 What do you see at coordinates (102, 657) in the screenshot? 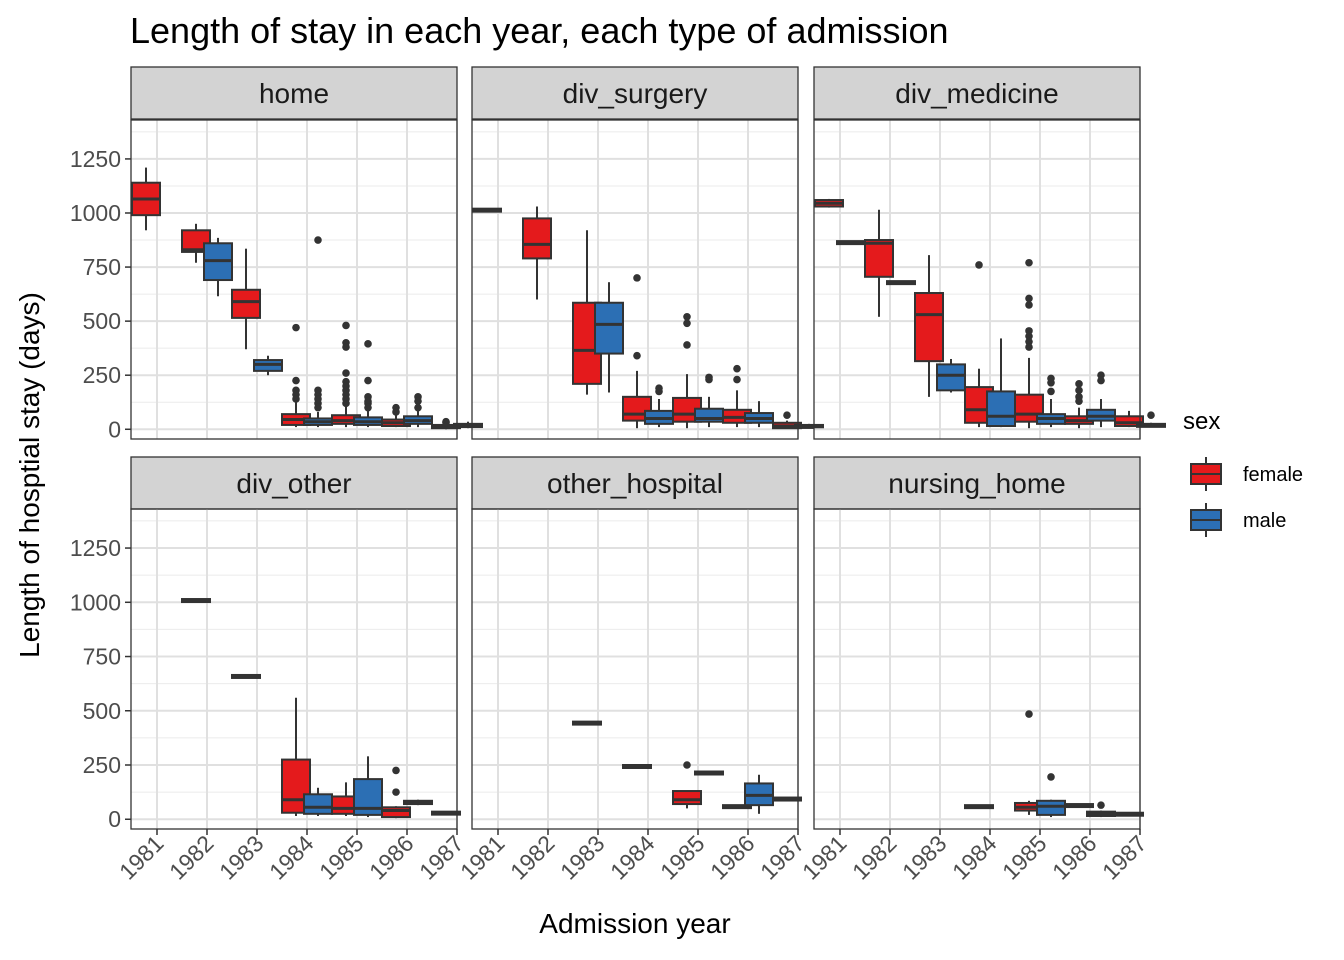
I see `y-tick-label: 750` at bounding box center [102, 657].